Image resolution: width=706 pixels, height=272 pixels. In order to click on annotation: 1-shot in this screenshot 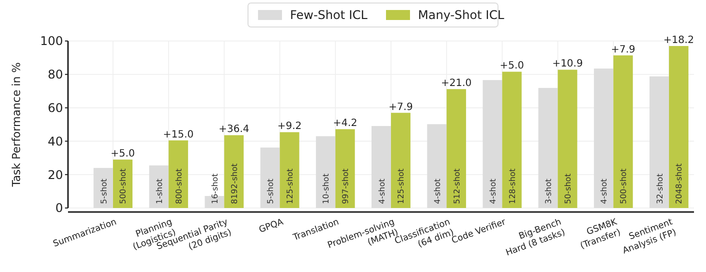, I will do `click(159, 191)`.